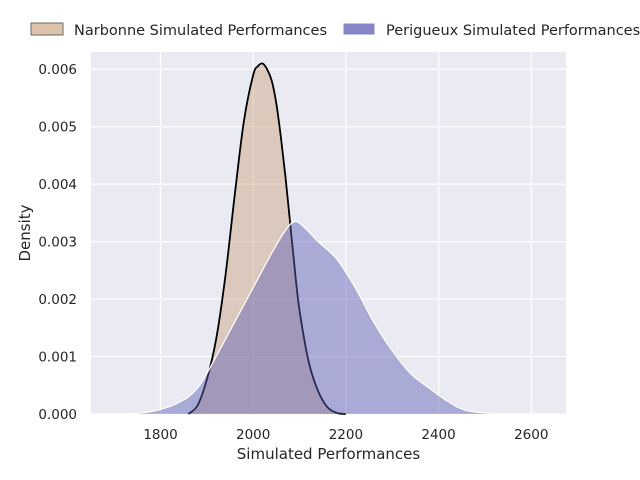 Image resolution: width=640 pixels, height=480 pixels. I want to click on legend-swatch-narbonne, so click(47, 29).